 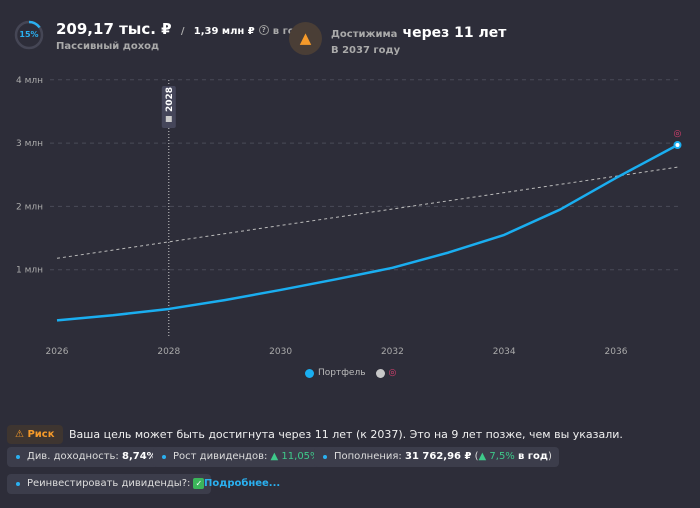 I want to click on reach-summary: Достижима через 11 лет В 2037 году, so click(x=418, y=39).